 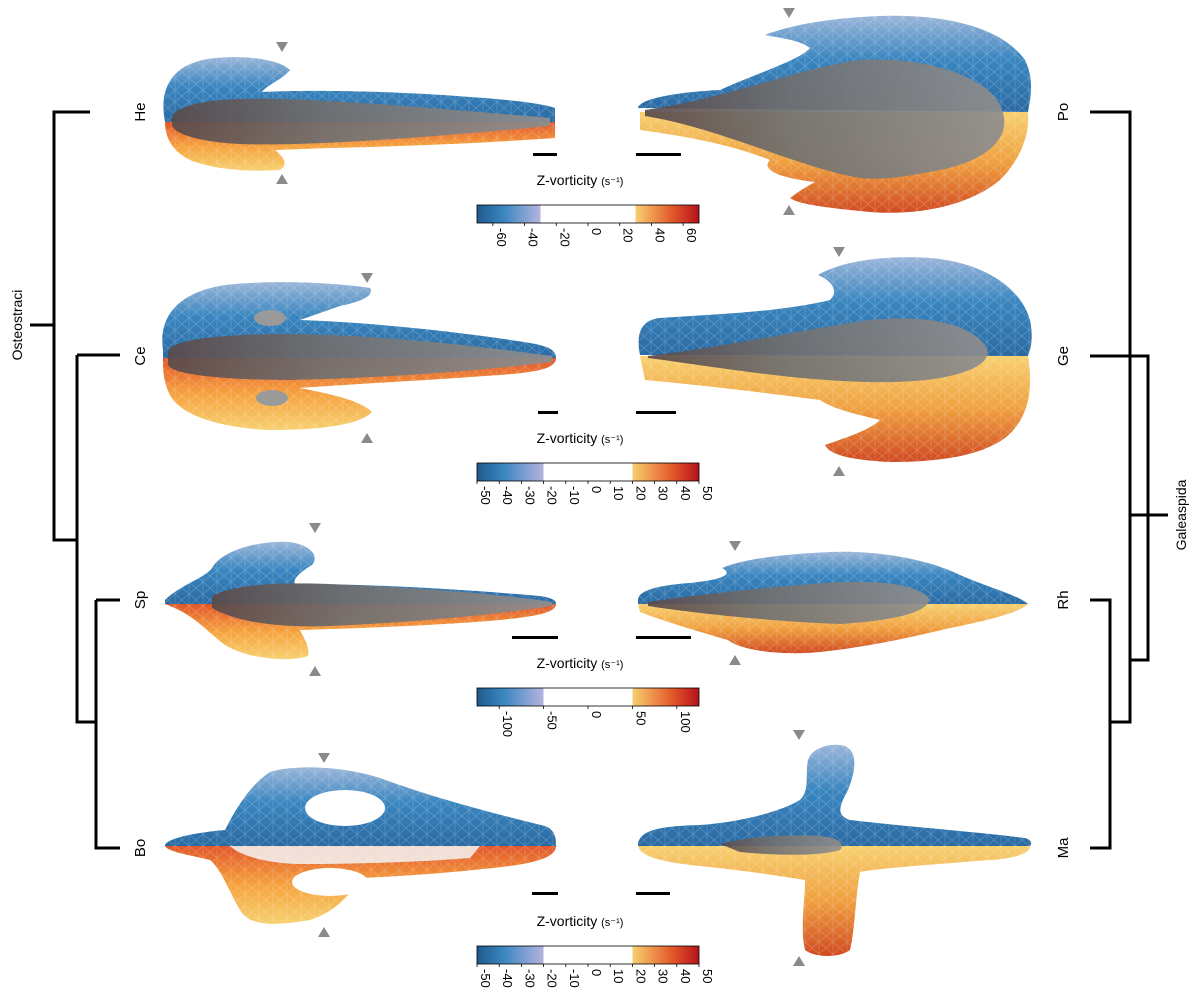 I want to click on taxon-label-ge: Ge, so click(x=1063, y=356).